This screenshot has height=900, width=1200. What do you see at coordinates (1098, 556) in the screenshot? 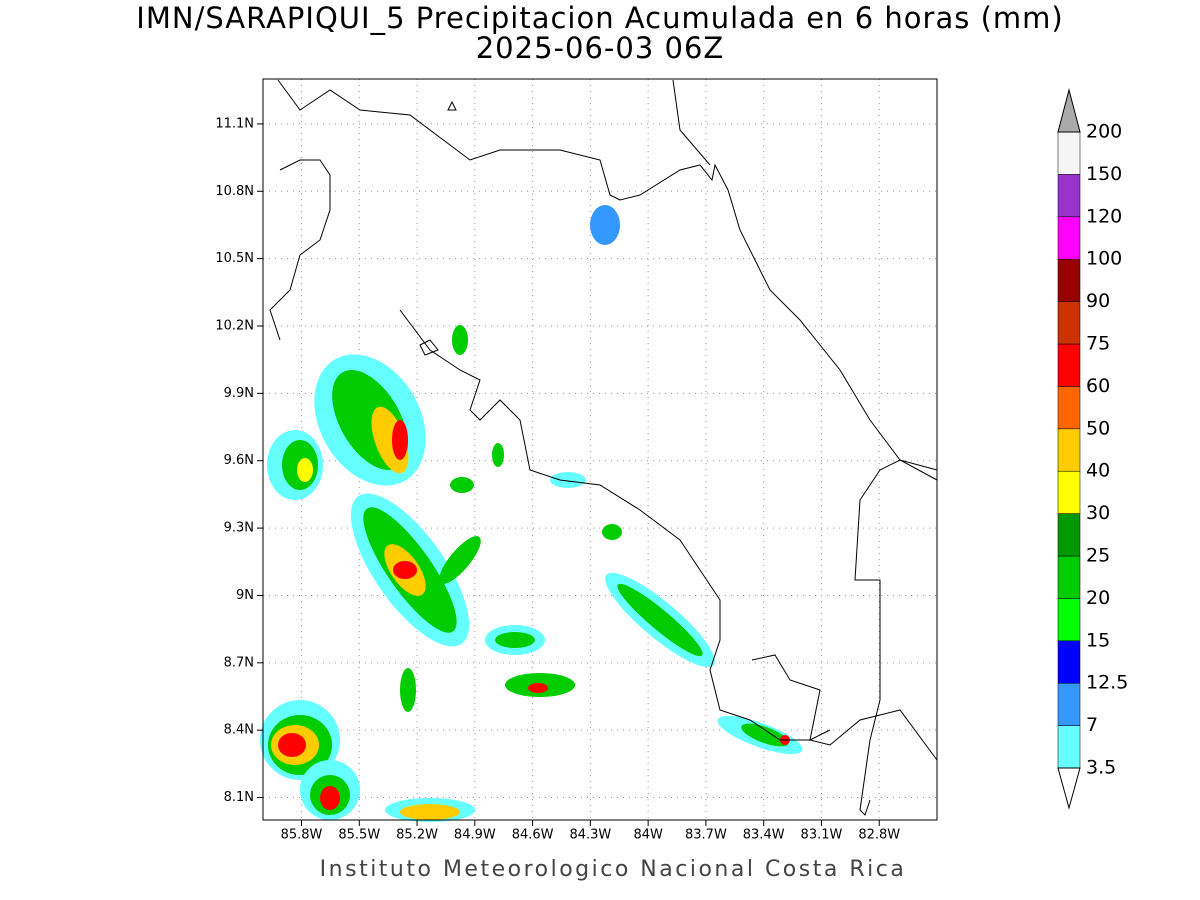
I see `colorbar-label: 25` at bounding box center [1098, 556].